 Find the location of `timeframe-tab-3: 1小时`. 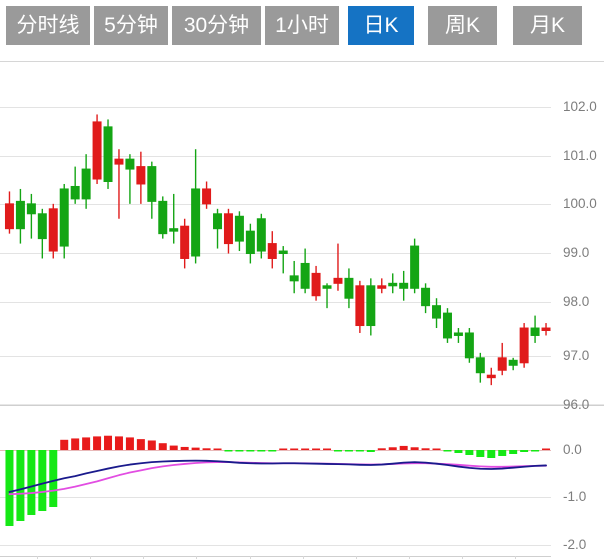

timeframe-tab-3: 1小时 is located at coordinates (302, 25).